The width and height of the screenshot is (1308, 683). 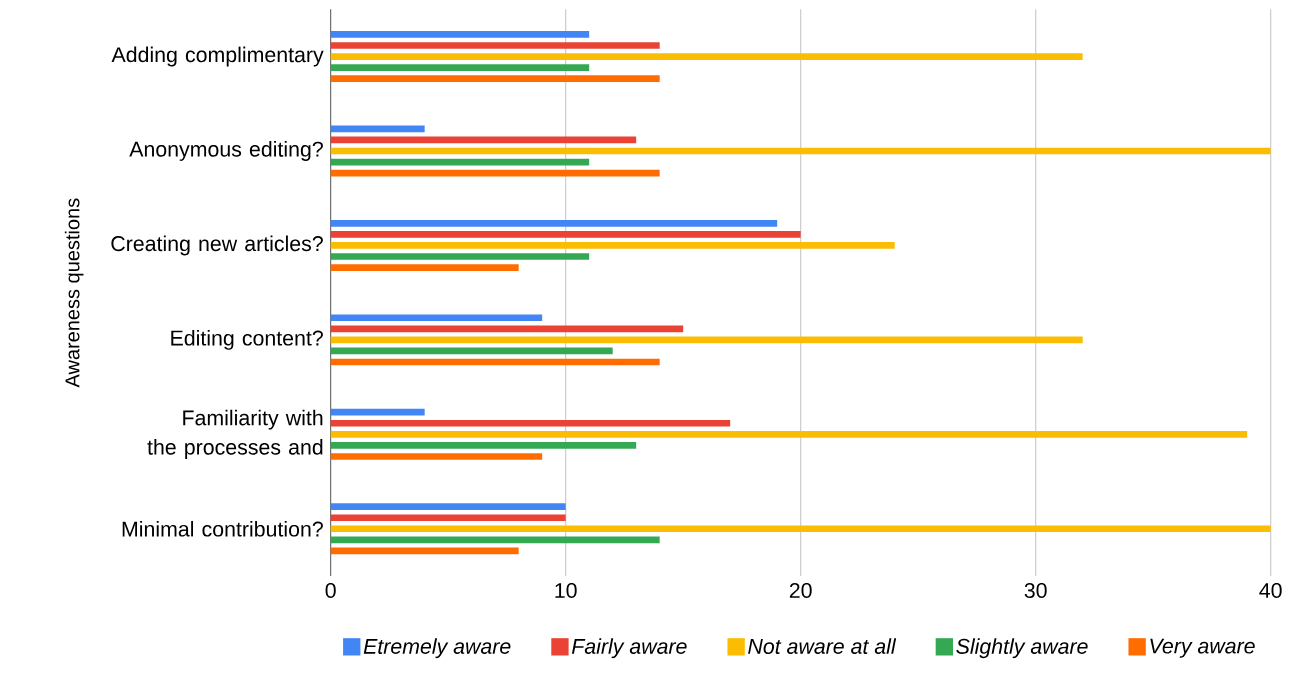 What do you see at coordinates (629, 648) in the screenshot?
I see `legend-label: Fairly aware` at bounding box center [629, 648].